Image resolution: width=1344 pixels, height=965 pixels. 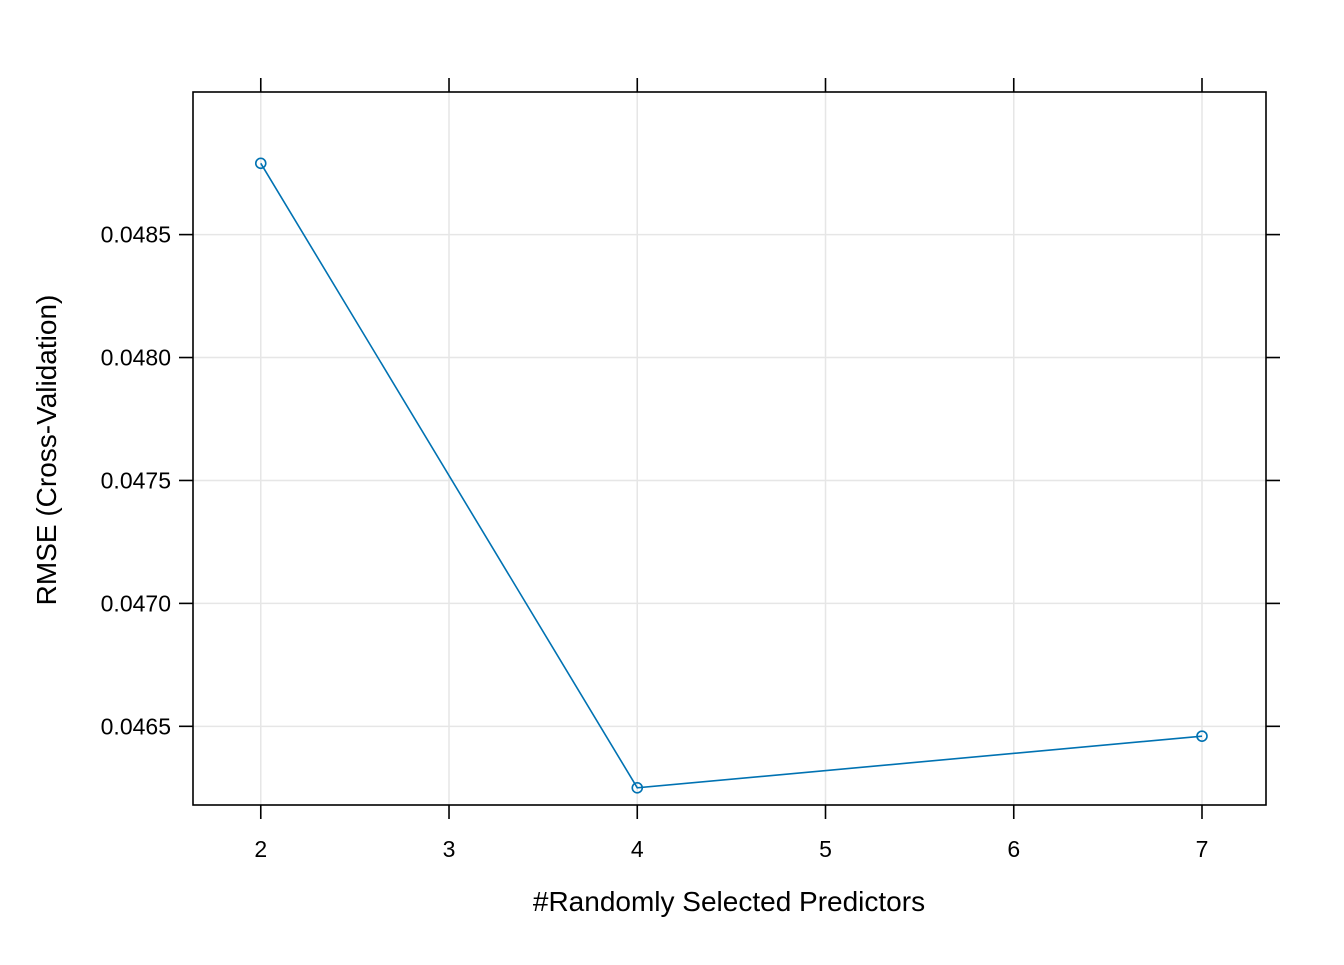 I want to click on x-axis-title: #Randomly Selected Predictors, so click(x=729, y=901).